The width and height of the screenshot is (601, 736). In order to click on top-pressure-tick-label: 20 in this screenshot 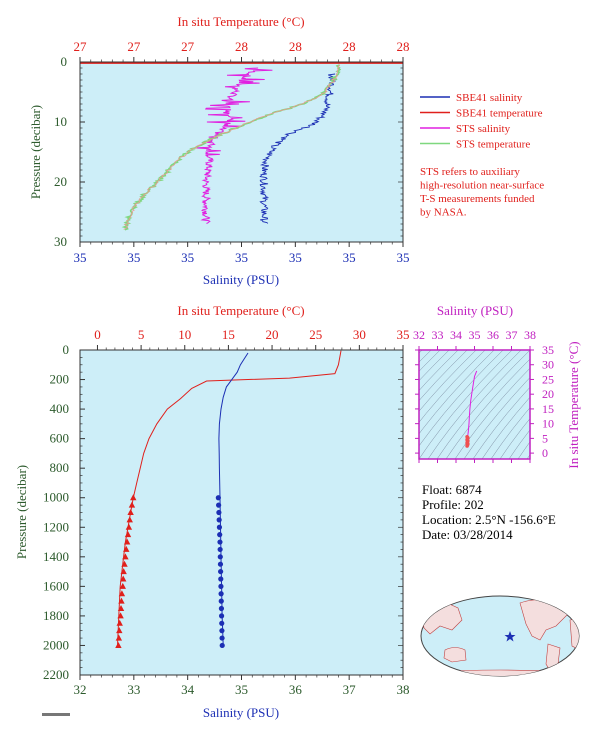, I will do `click(60, 181)`.